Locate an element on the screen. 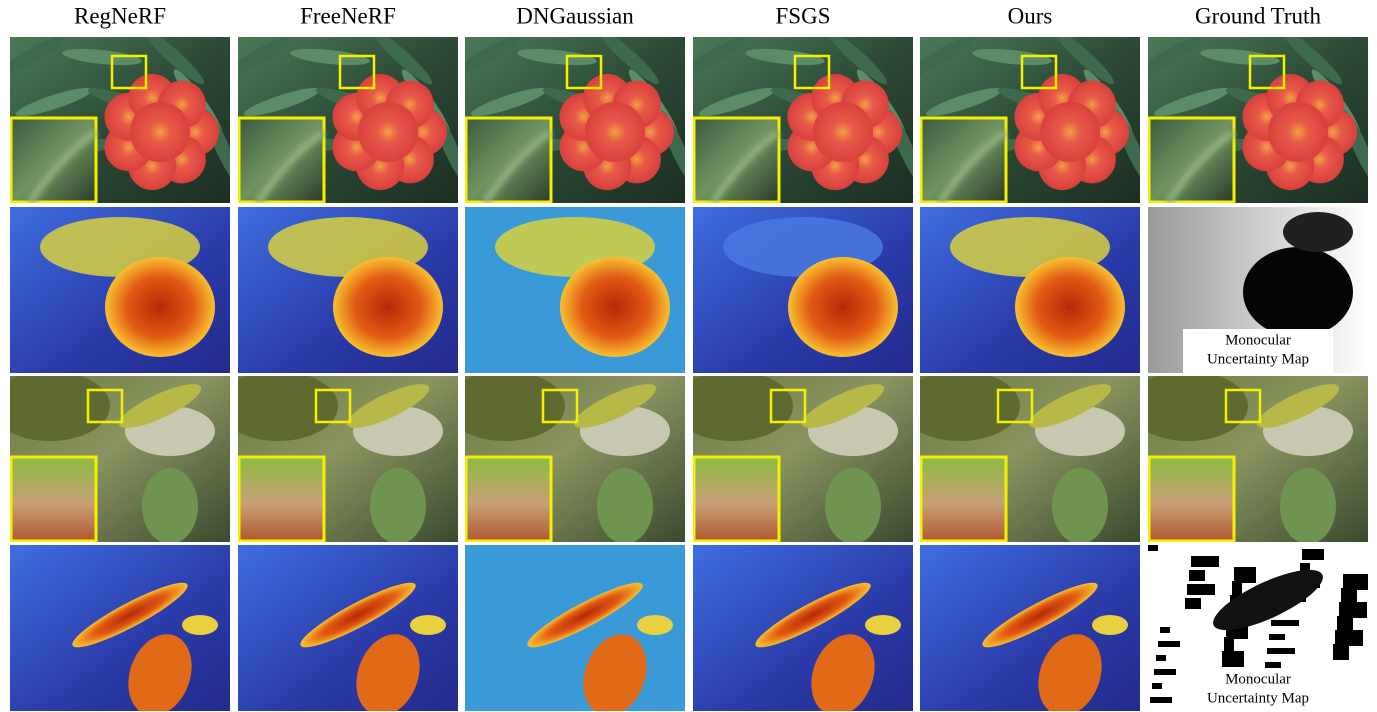 This screenshot has width=1377, height=712. label-line: Monocular is located at coordinates (1258, 679).